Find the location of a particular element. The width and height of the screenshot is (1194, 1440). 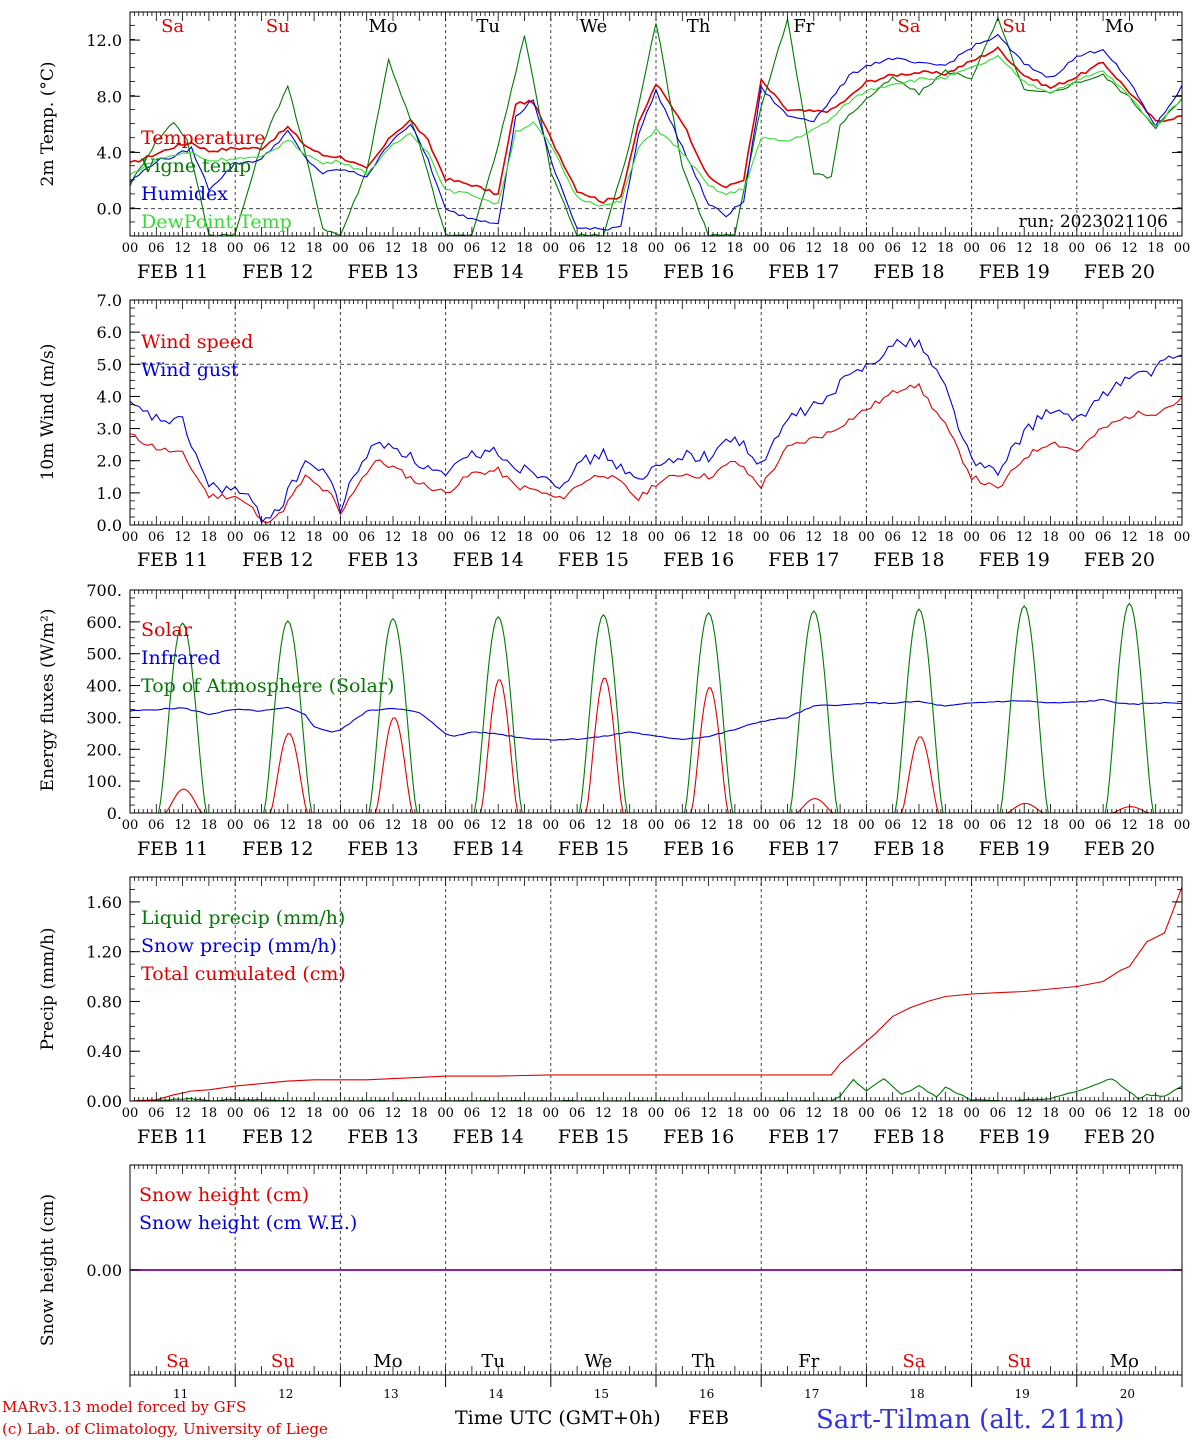

weekday-label: Su is located at coordinates (278, 26).